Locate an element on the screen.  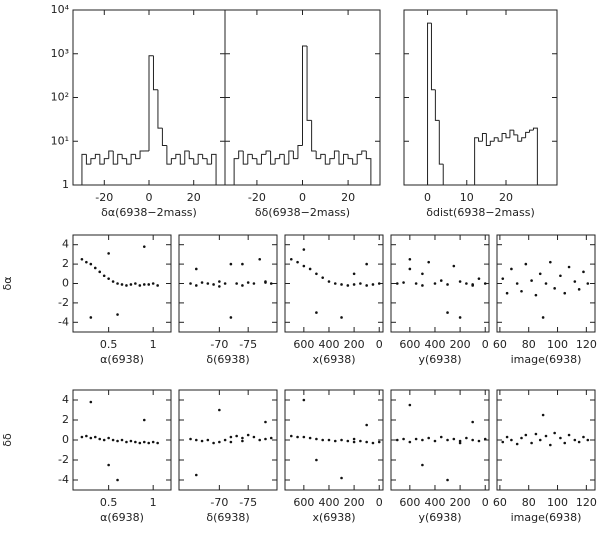
x-tick-label: 10 is located at coordinates (467, 197).